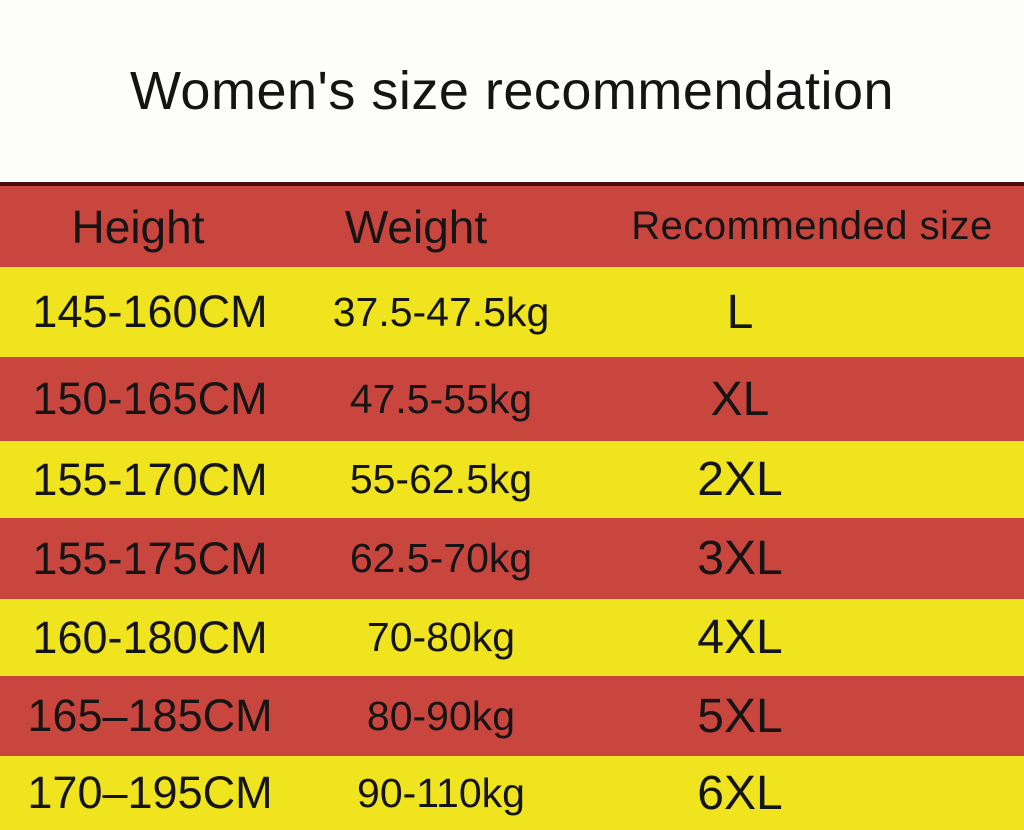 The height and width of the screenshot is (830, 1024). What do you see at coordinates (150, 398) in the screenshot?
I see `height-cell: 150-165CM` at bounding box center [150, 398].